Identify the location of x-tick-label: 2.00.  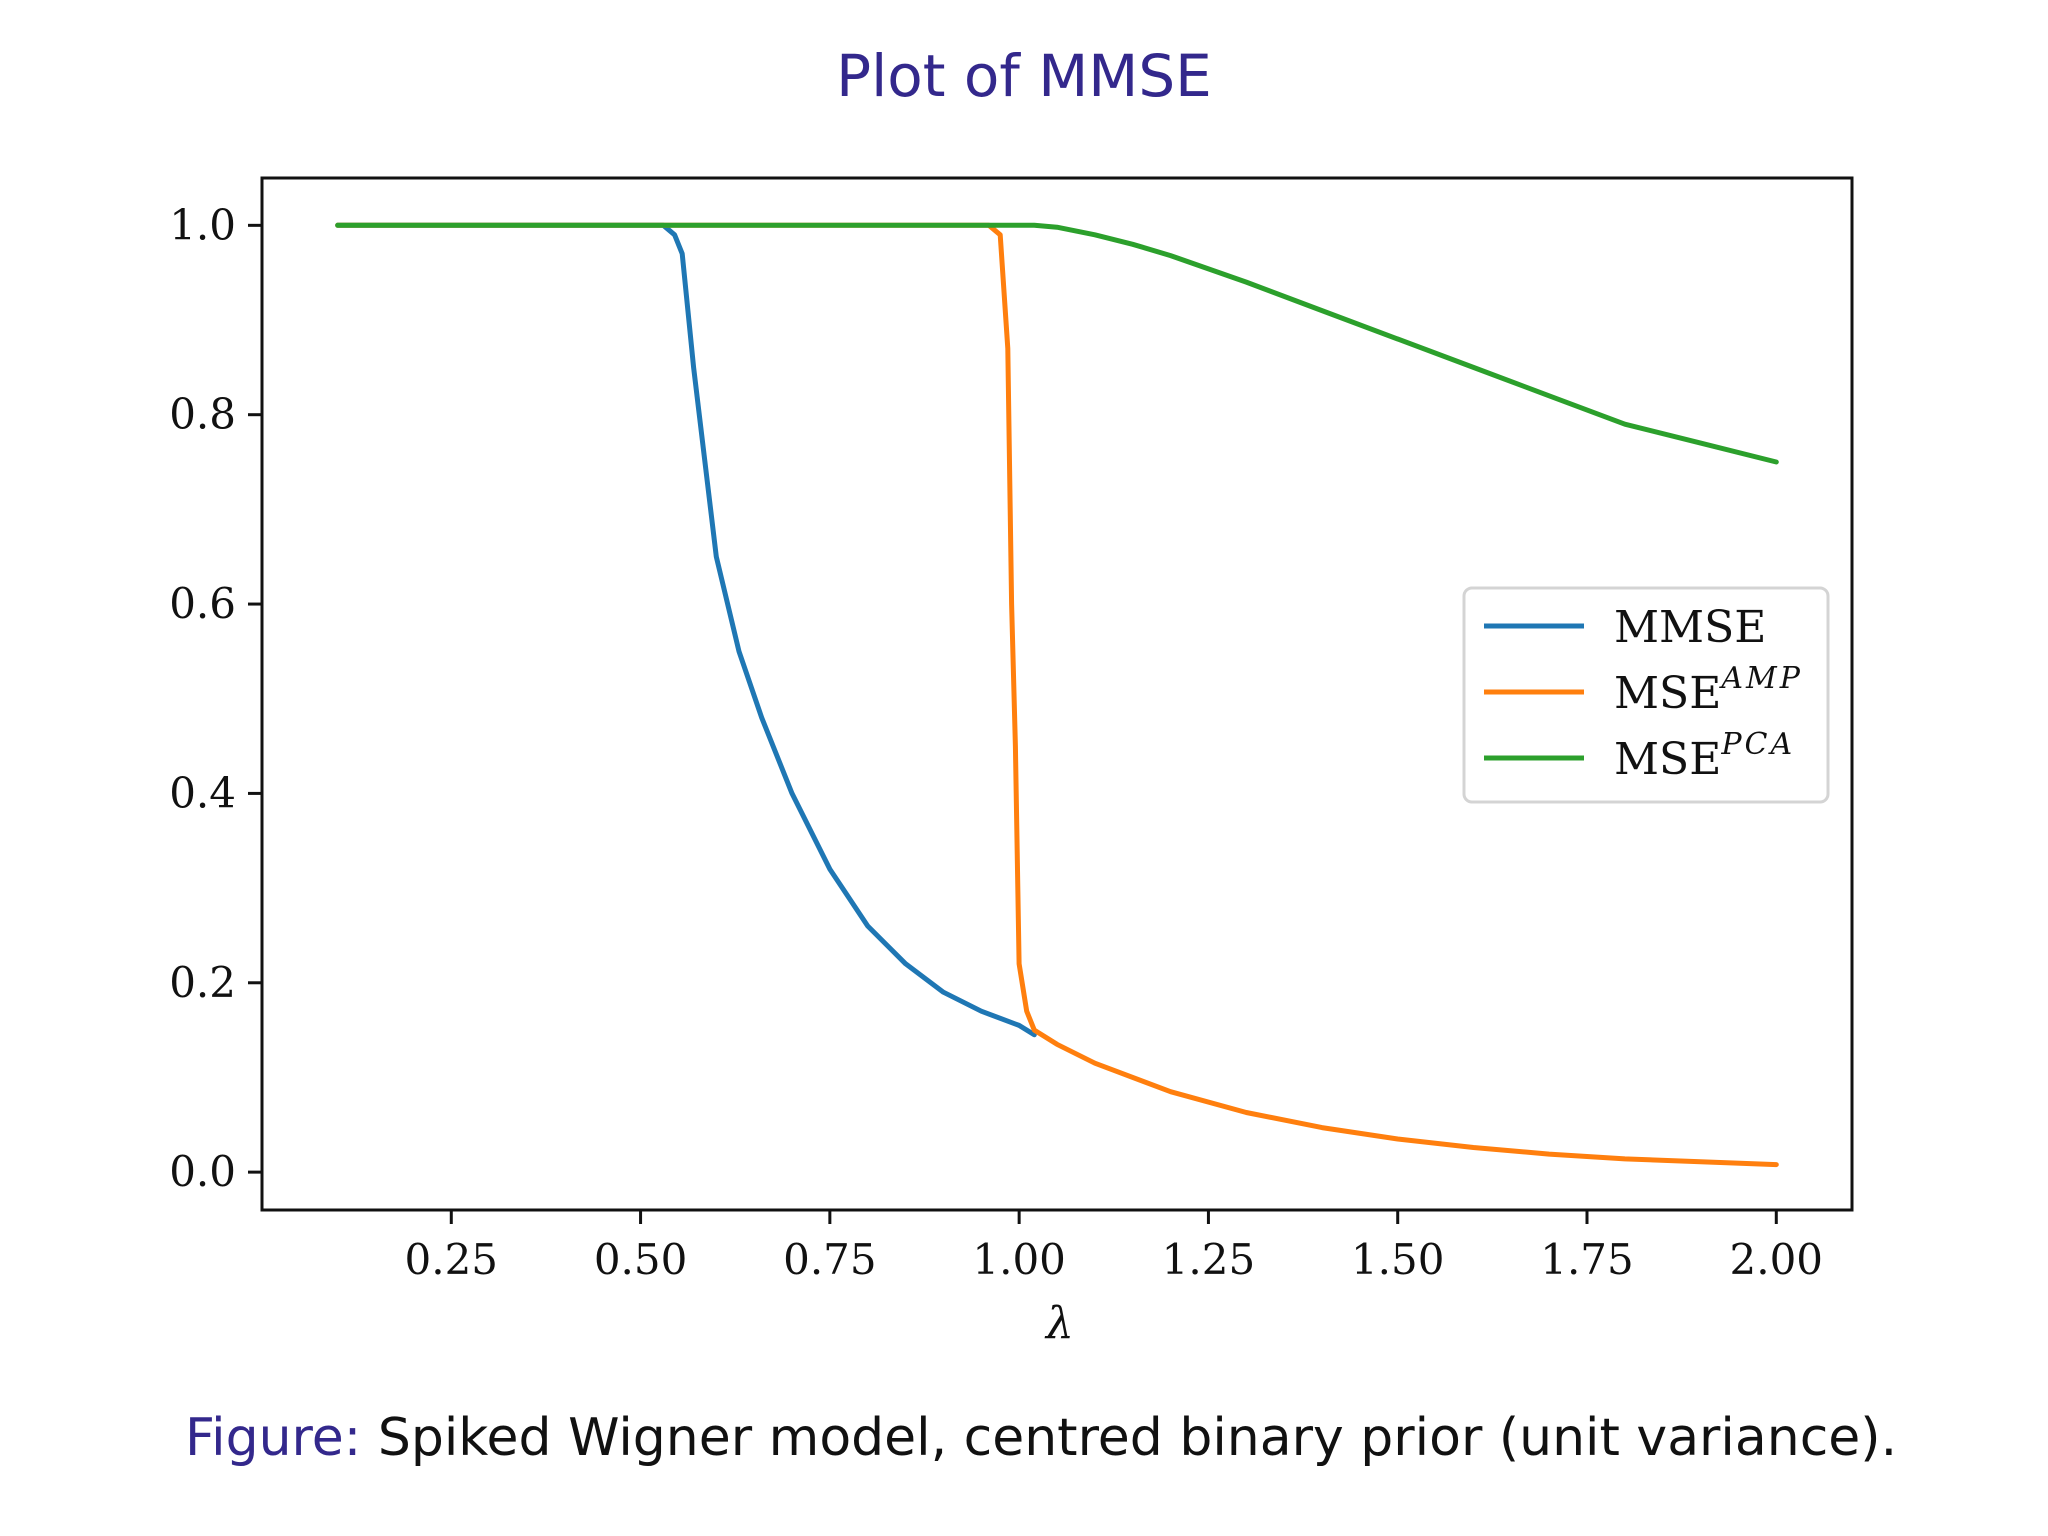
(1777, 1259).